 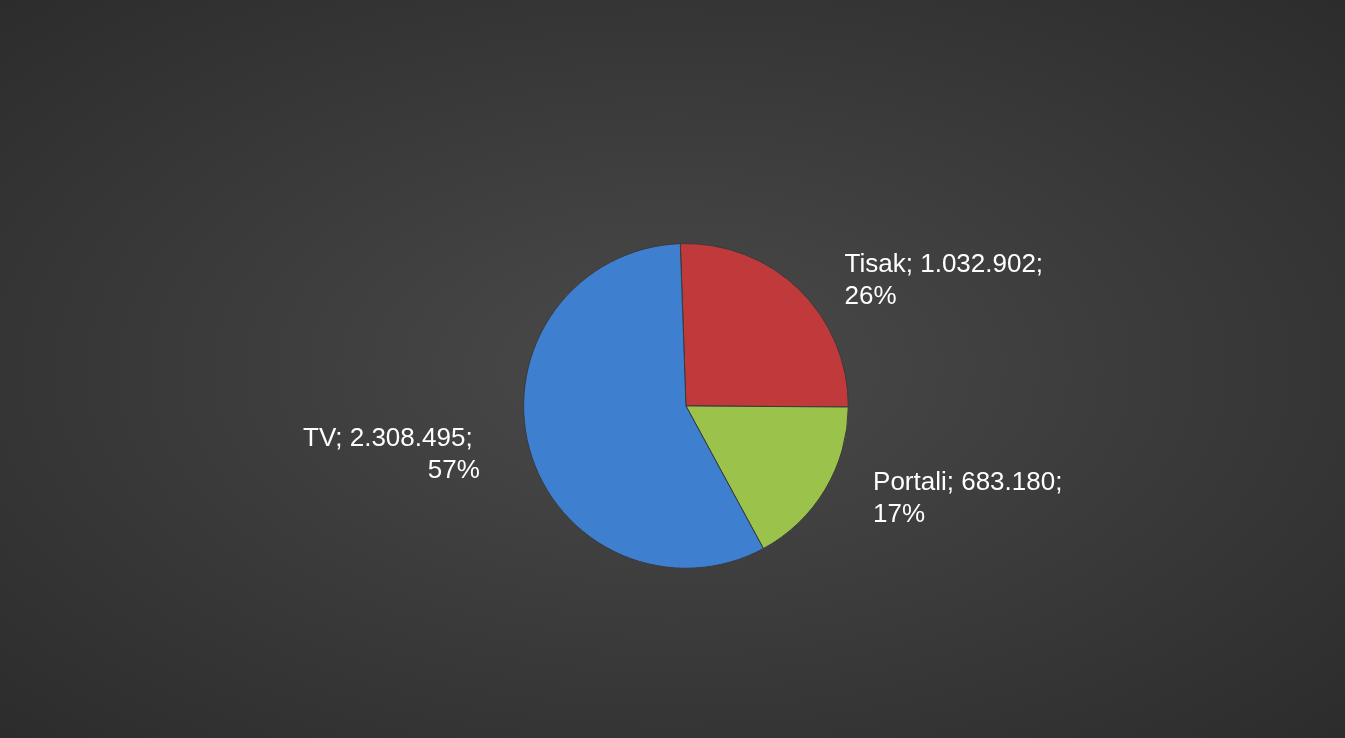 I want to click on slice-label: TV; 2.308.495; 57%, so click(x=391, y=452).